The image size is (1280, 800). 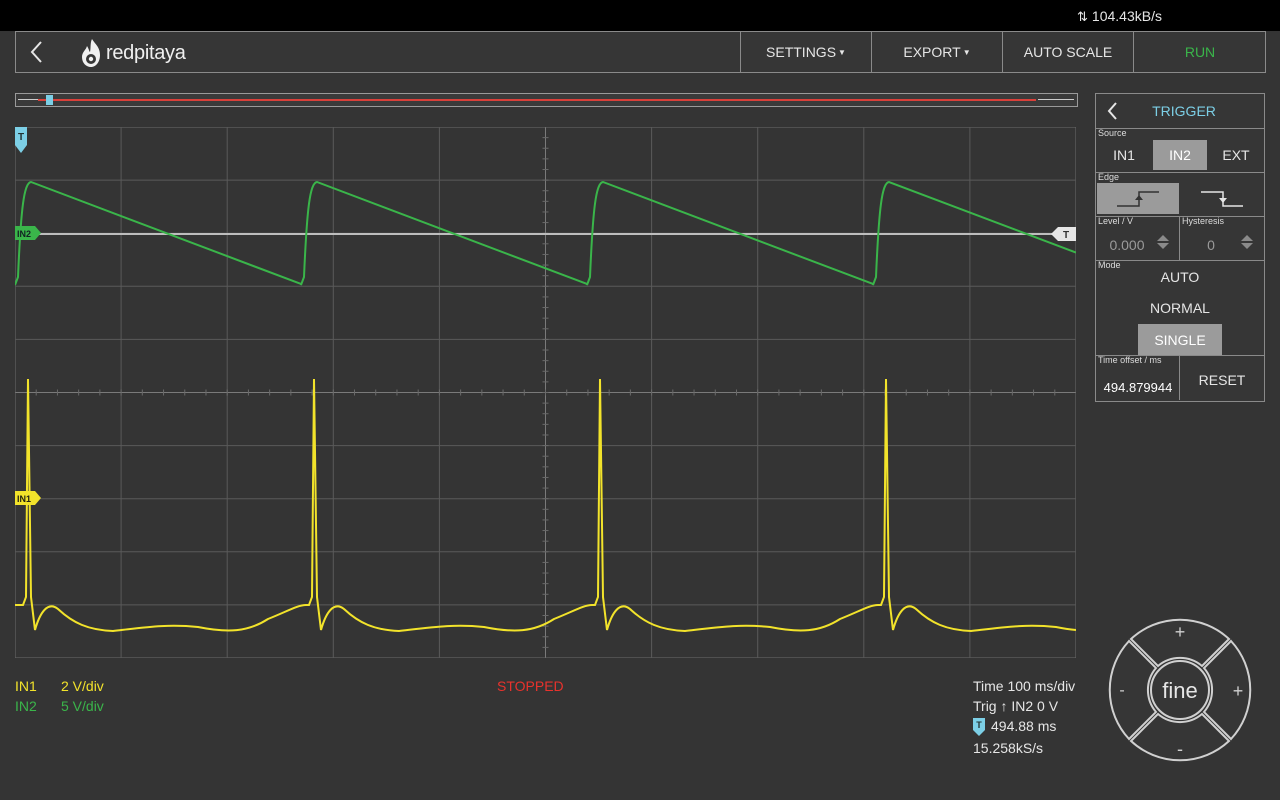 I want to click on trigger-offset-badge: T, so click(x=979, y=727).